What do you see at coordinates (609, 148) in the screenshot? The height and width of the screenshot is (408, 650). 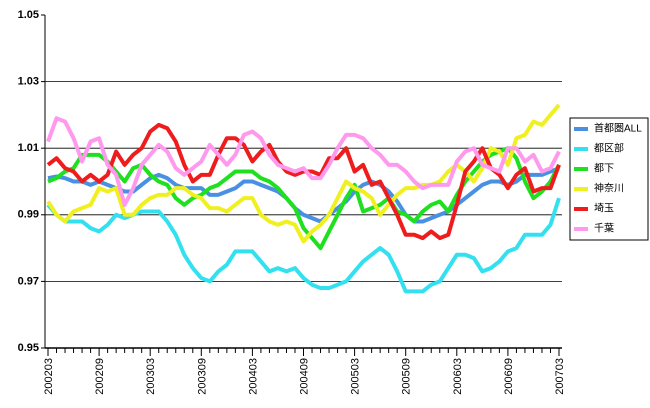 I see `legend-label: 都区部` at bounding box center [609, 148].